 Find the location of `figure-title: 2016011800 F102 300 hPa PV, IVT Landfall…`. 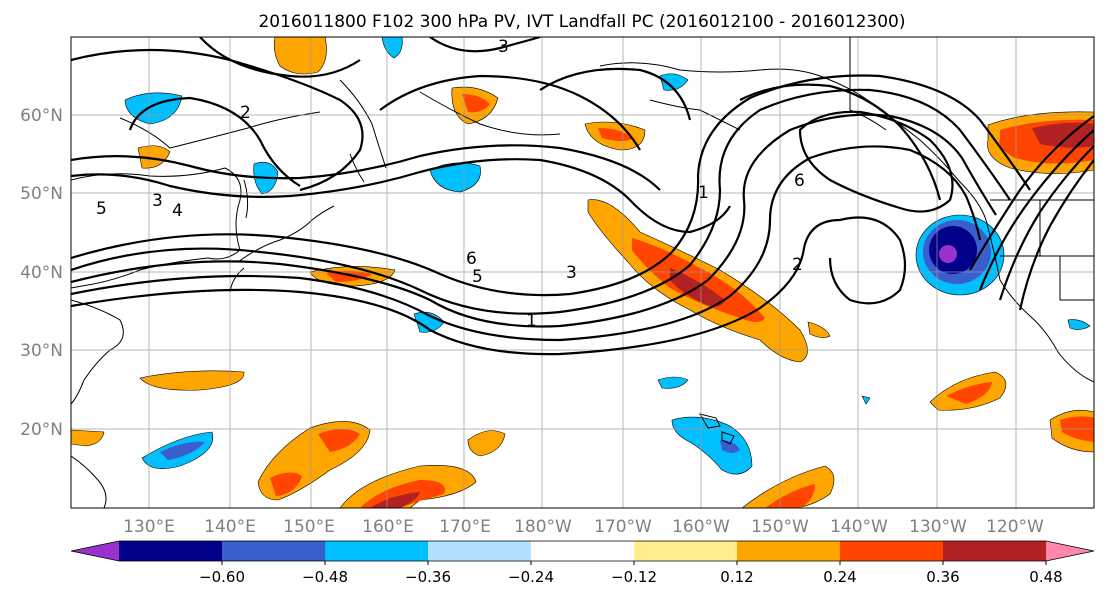

figure-title: 2016011800 F102 300 hPa PV, IVT Landfall… is located at coordinates (581, 22).